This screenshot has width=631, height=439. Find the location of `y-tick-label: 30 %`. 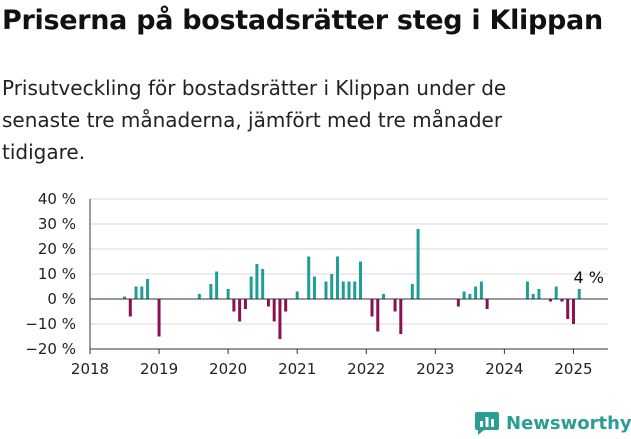

y-tick-label: 30 % is located at coordinates (57, 224).